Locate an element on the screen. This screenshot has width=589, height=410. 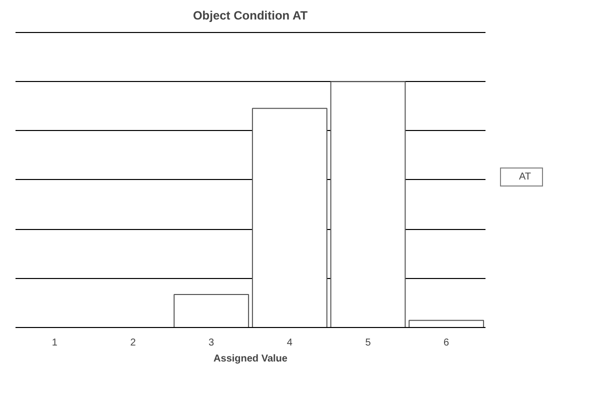
text: AT is located at coordinates (525, 177).